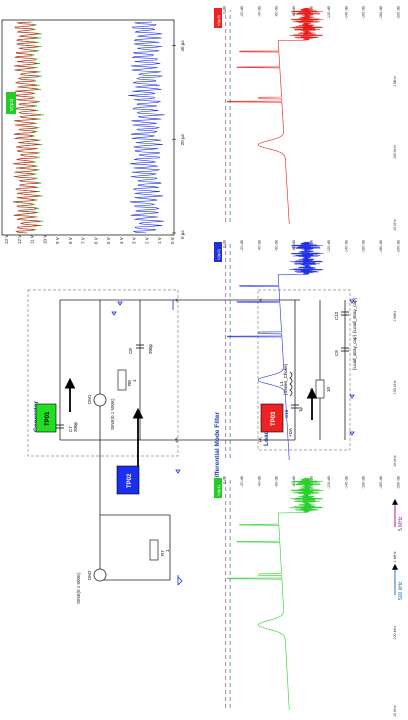 The height and width of the screenshot is (720, 408). I want to click on spectrum-label: V(tp2), so click(218, 254).